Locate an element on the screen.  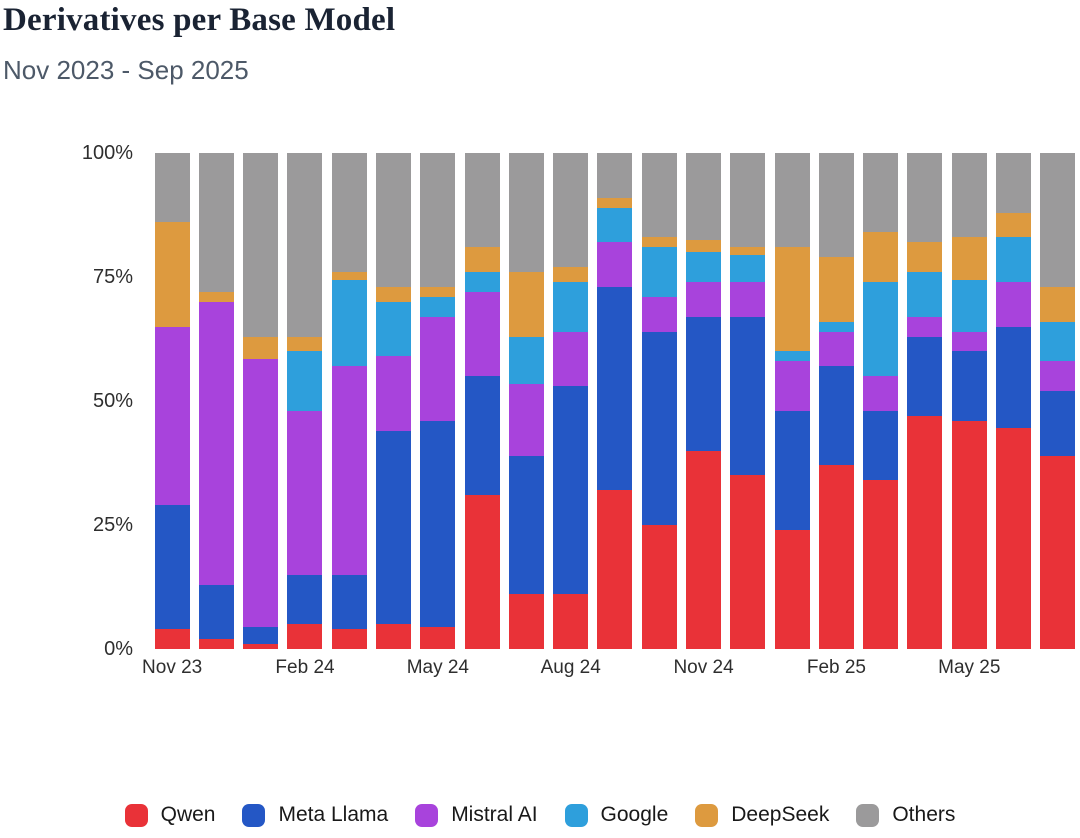
legend-item-others: Others is located at coordinates (905, 815).